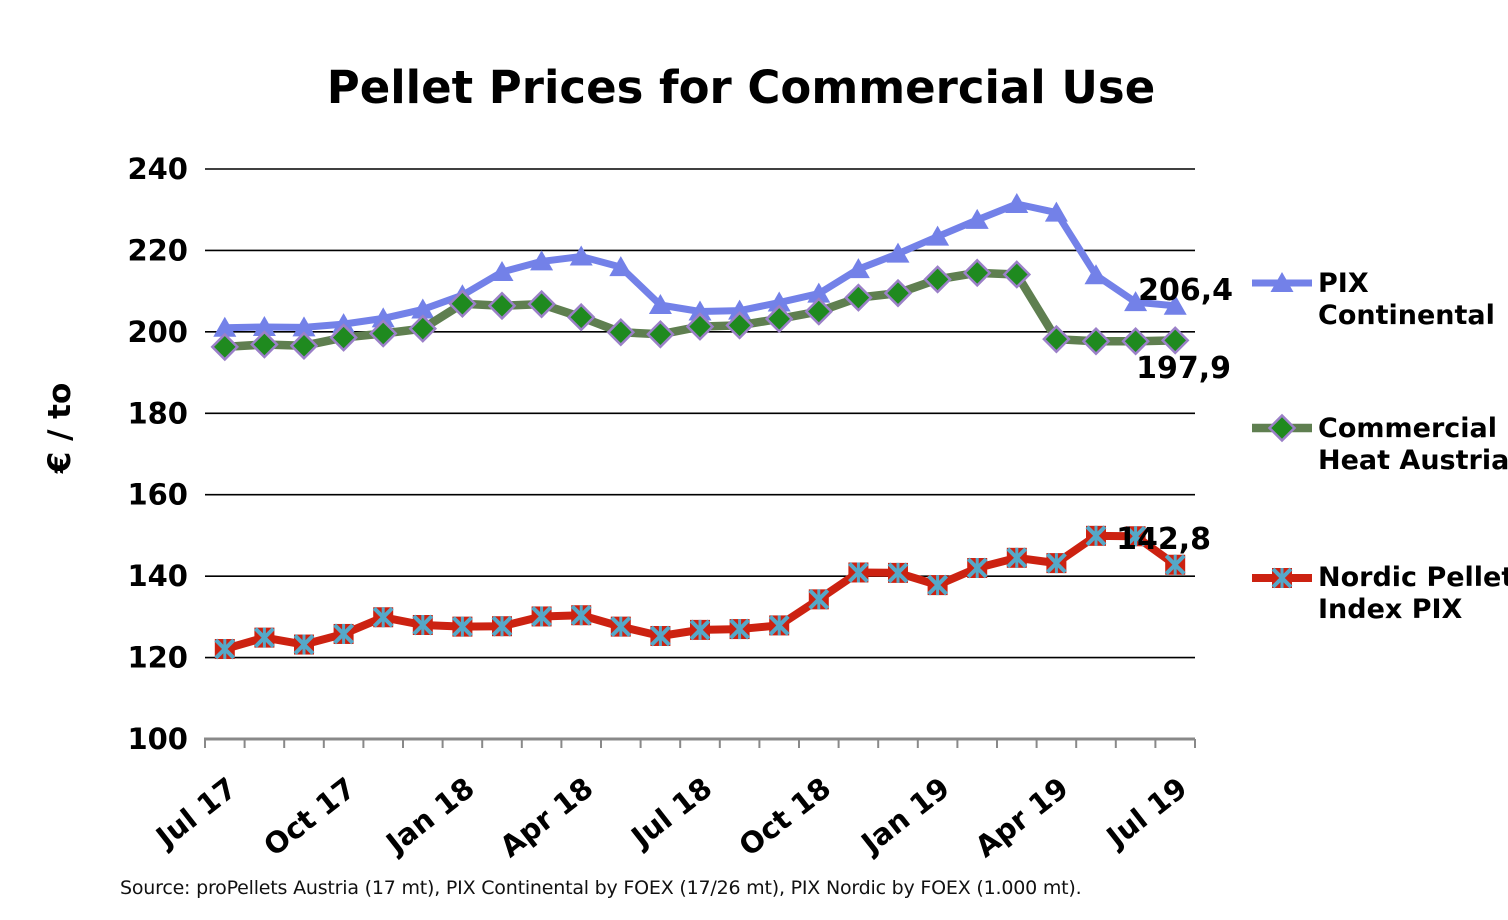 The width and height of the screenshot is (1508, 920). Describe the element at coordinates (904, 816) in the screenshot. I see `x-tick-label: Jan 19` at that location.